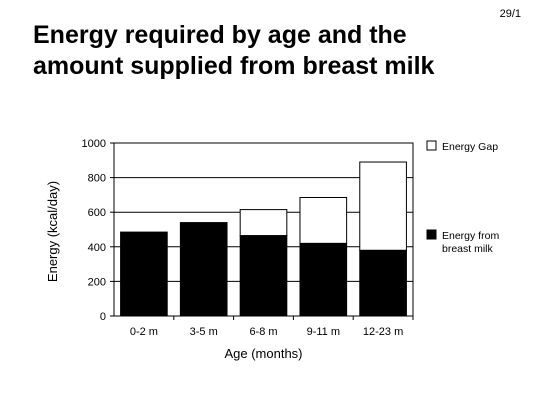 The image size is (533, 400). Describe the element at coordinates (263, 332) in the screenshot. I see `x-tick-label-2: 6-8 m` at that location.